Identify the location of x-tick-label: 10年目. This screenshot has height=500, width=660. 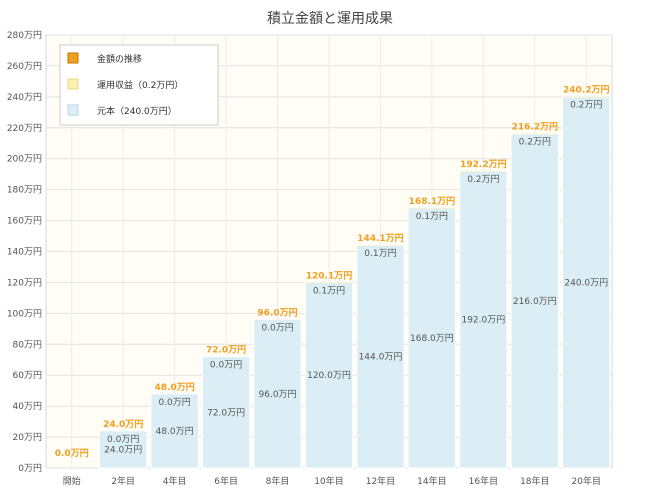
(328, 481).